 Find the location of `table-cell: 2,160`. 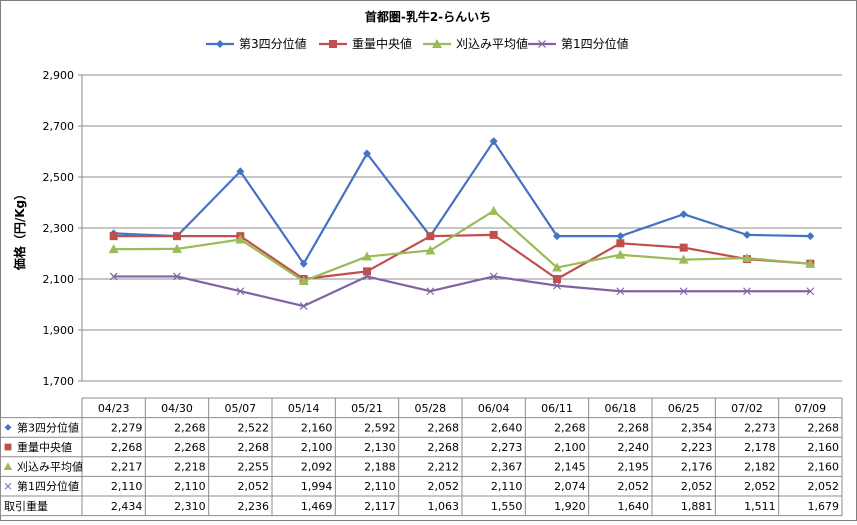

table-cell: 2,160 is located at coordinates (824, 467).